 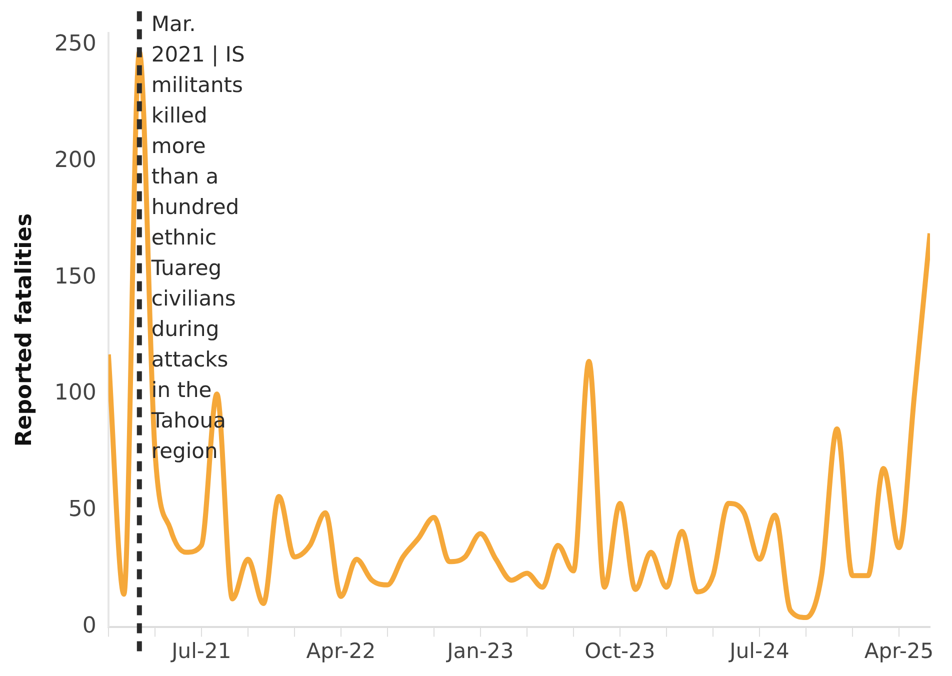 I want to click on x-tick-label: Apr-25, so click(x=899, y=650).